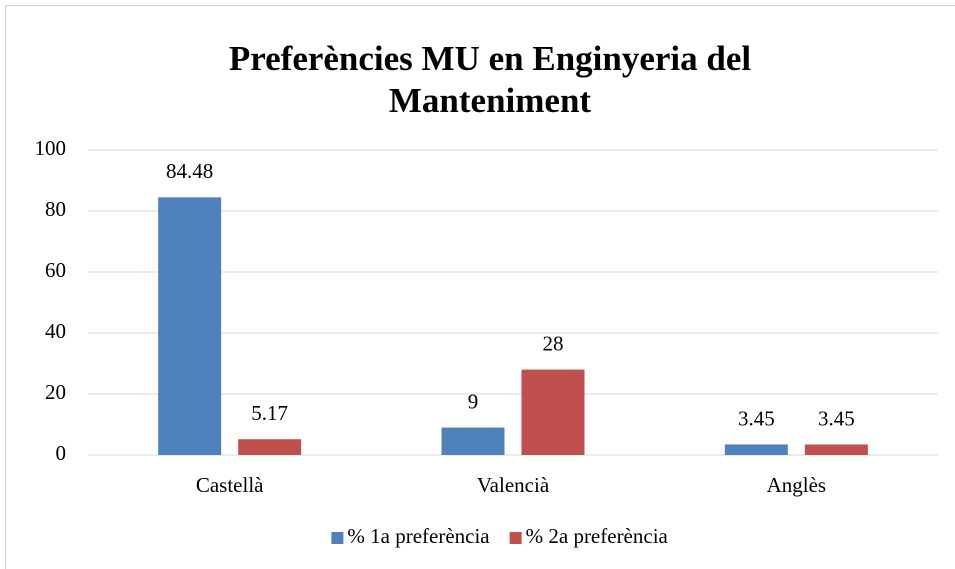 This screenshot has height=569, width=955. What do you see at coordinates (513, 485) in the screenshot?
I see `x-tick-label: Valencià` at bounding box center [513, 485].